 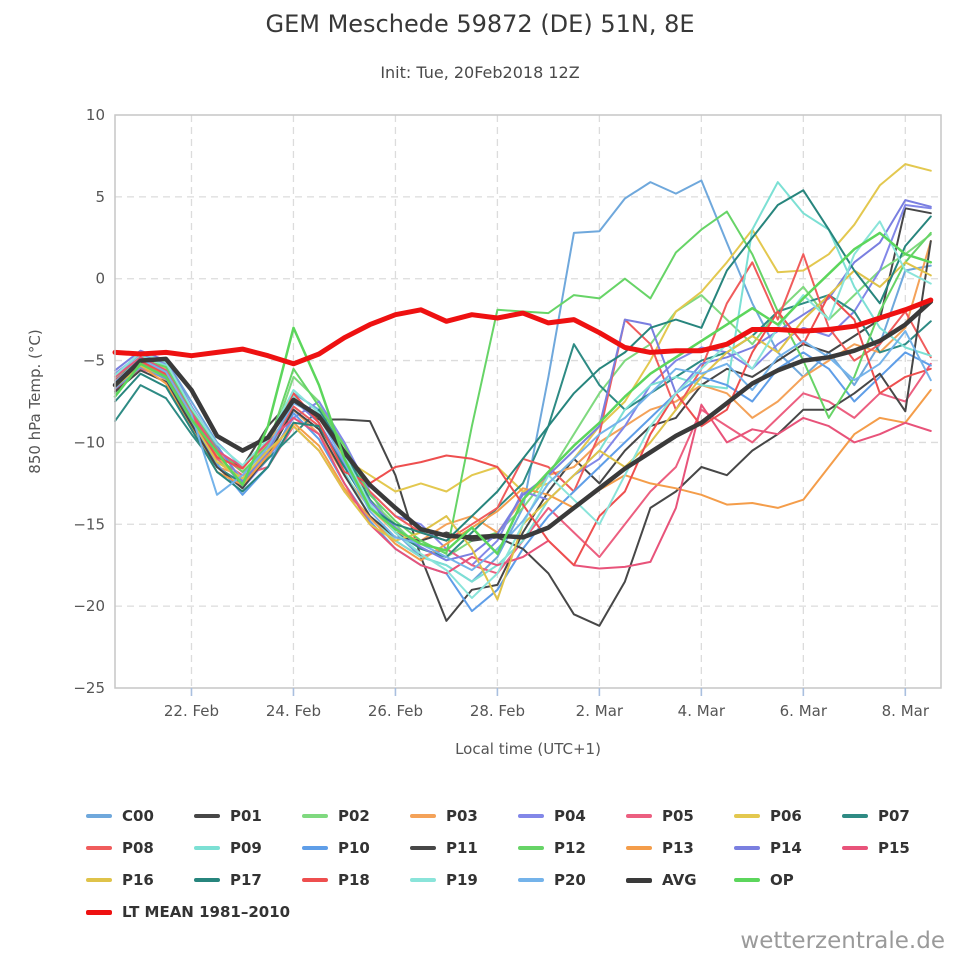 I want to click on legend-label: P04, so click(x=570, y=816).